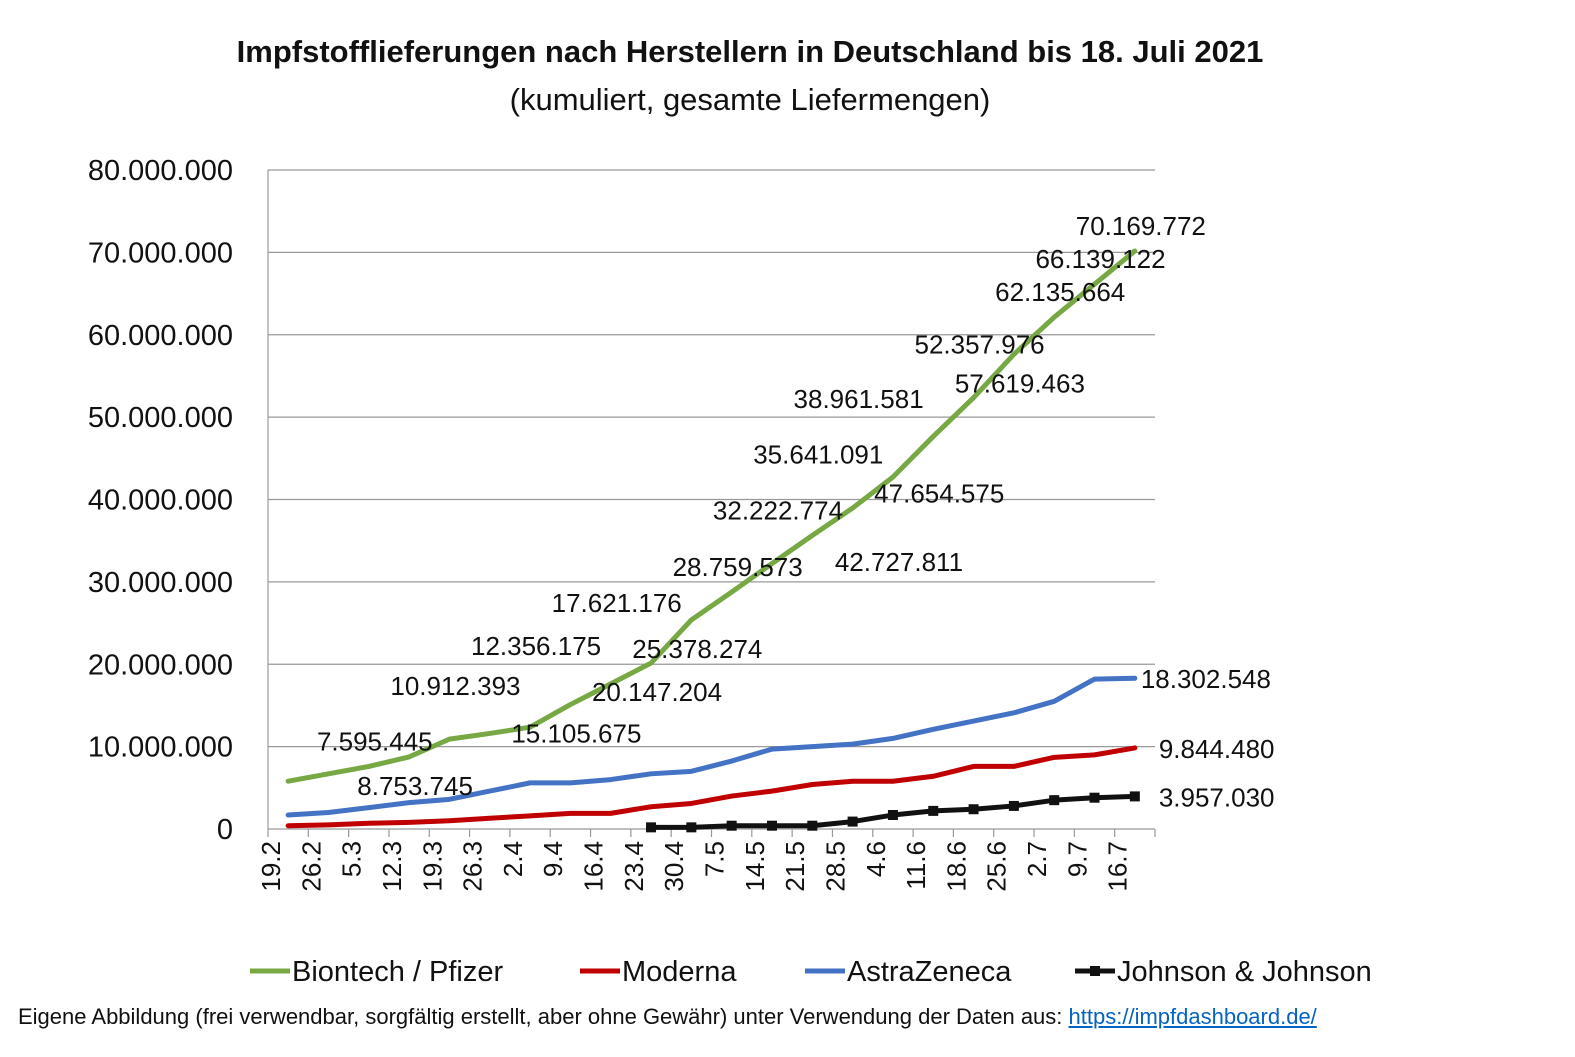 The image size is (1575, 1057). Describe the element at coordinates (553, 859) in the screenshot. I see `x-tick-label: 9.4` at that location.